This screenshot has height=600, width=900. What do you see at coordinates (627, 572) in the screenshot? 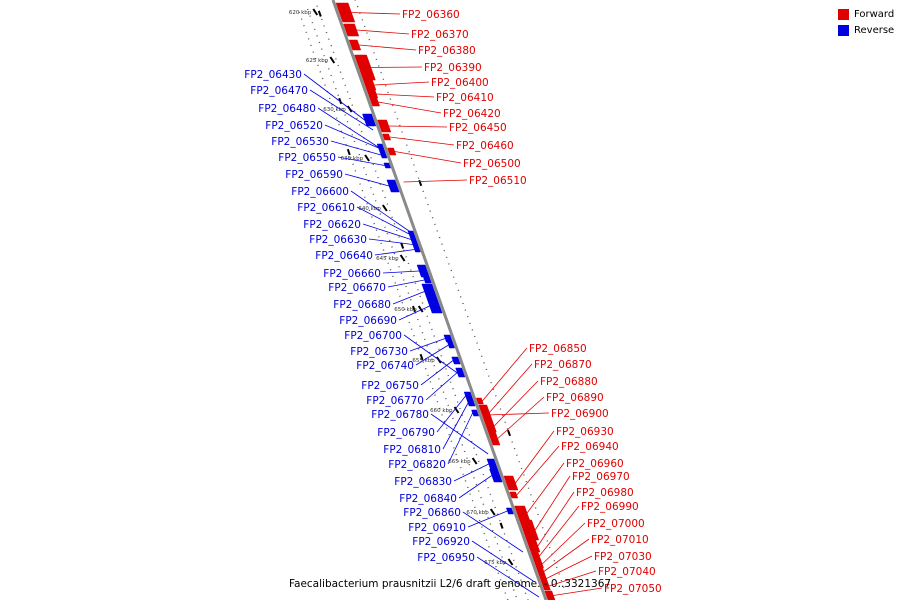
I see `forward-gene-label: FP2_07040` at bounding box center [627, 572].